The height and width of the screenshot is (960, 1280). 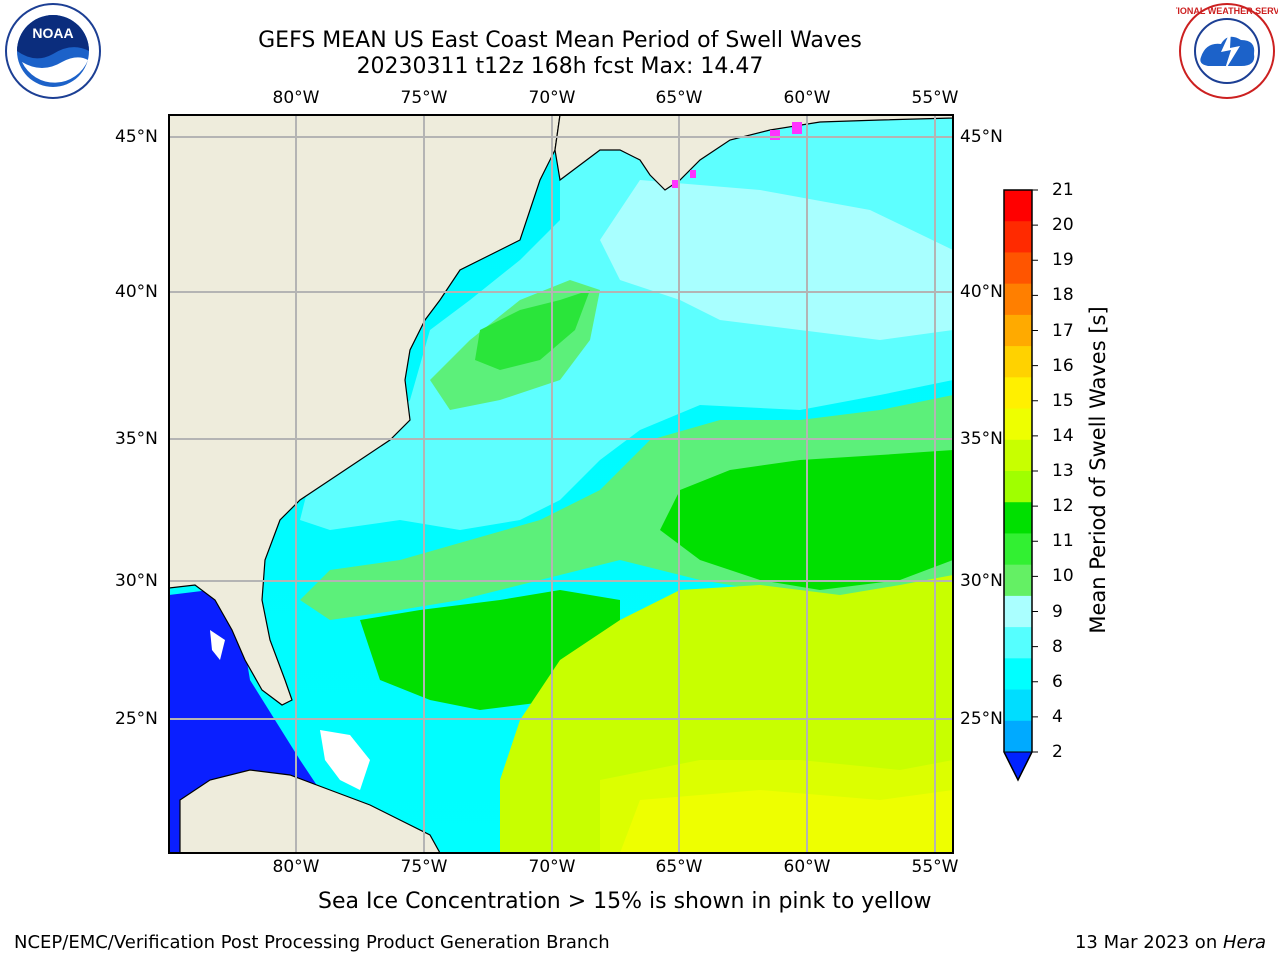 What do you see at coordinates (1063, 365) in the screenshot?
I see `colorbar-tick-label: 16` at bounding box center [1063, 365].